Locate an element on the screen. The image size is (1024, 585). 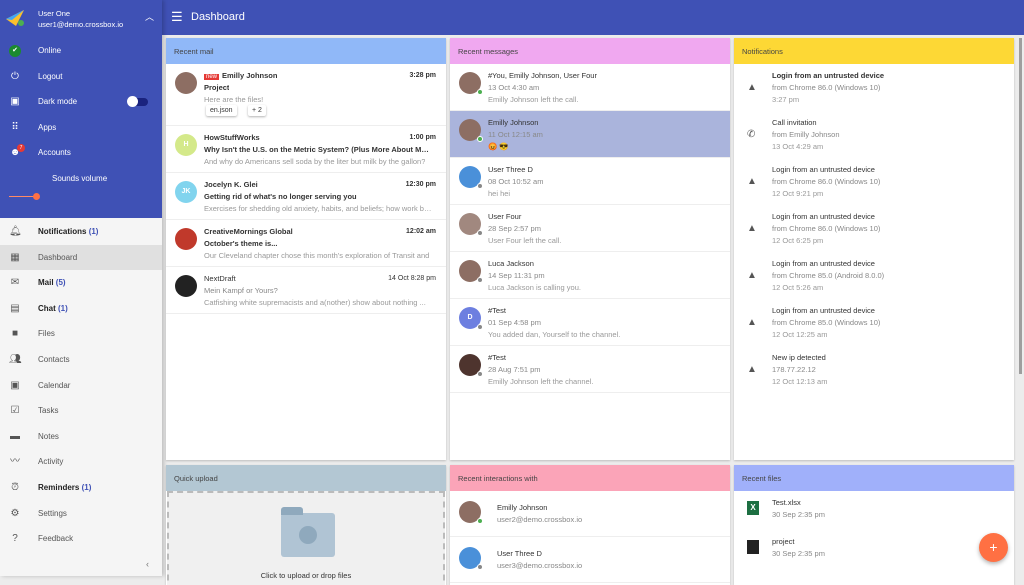
message-title: User Three D is located at coordinates (510, 169).